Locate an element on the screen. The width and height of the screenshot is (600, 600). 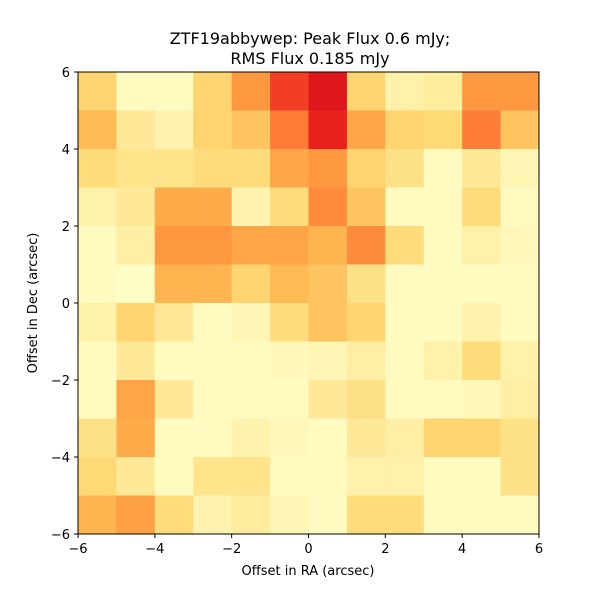
x-axis-label: Offset in RA (arcsec) is located at coordinates (308, 571).